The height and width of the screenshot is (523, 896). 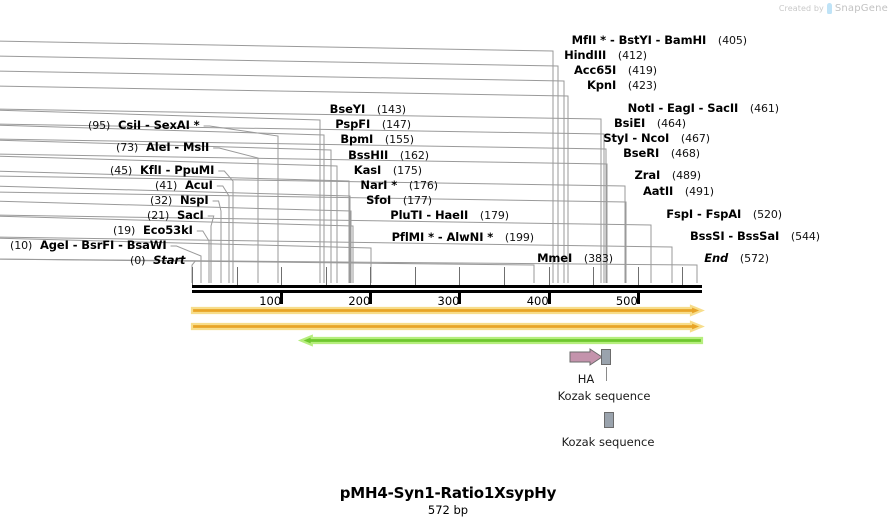 What do you see at coordinates (723, 214) in the screenshot?
I see `enzyme-name: FspAI` at bounding box center [723, 214].